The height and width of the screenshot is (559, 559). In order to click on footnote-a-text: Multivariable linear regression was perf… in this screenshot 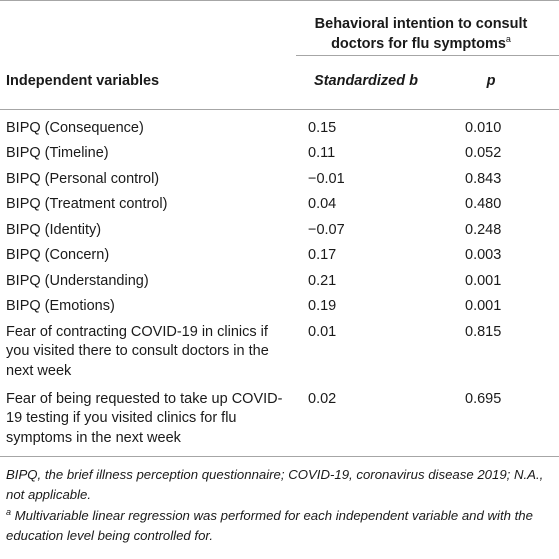, I will do `click(269, 525)`.